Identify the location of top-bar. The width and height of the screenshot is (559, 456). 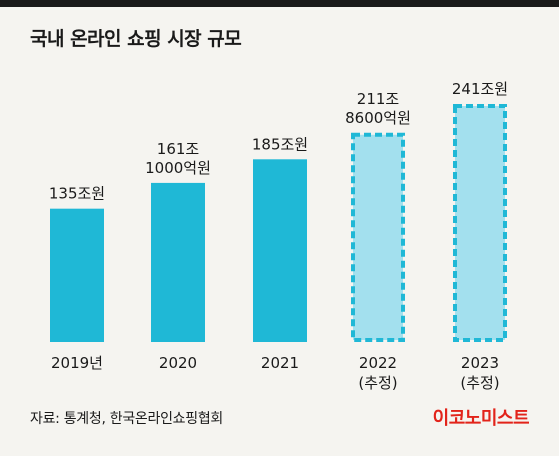
(279, 3).